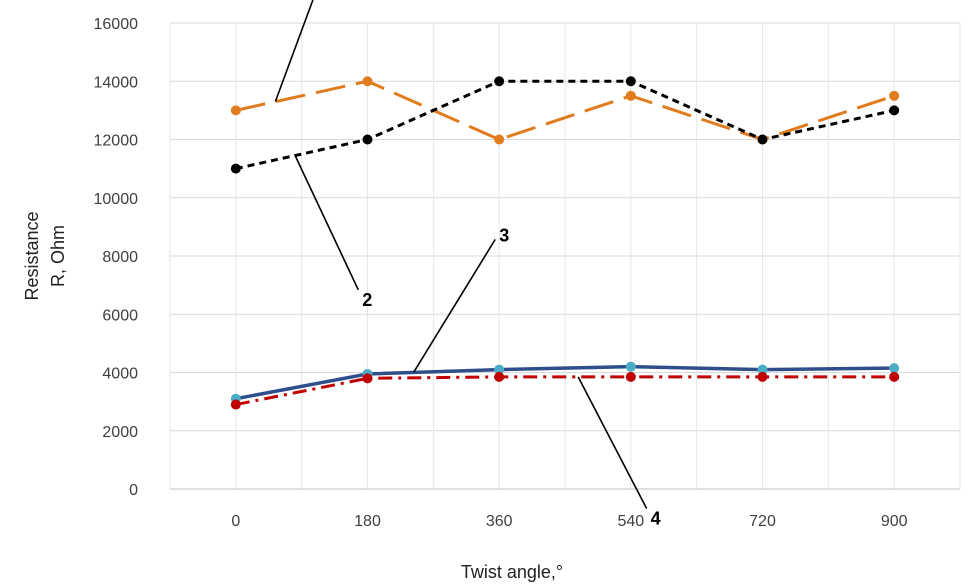  I want to click on y-axis-title-line-1: Resistance, so click(32, 255).